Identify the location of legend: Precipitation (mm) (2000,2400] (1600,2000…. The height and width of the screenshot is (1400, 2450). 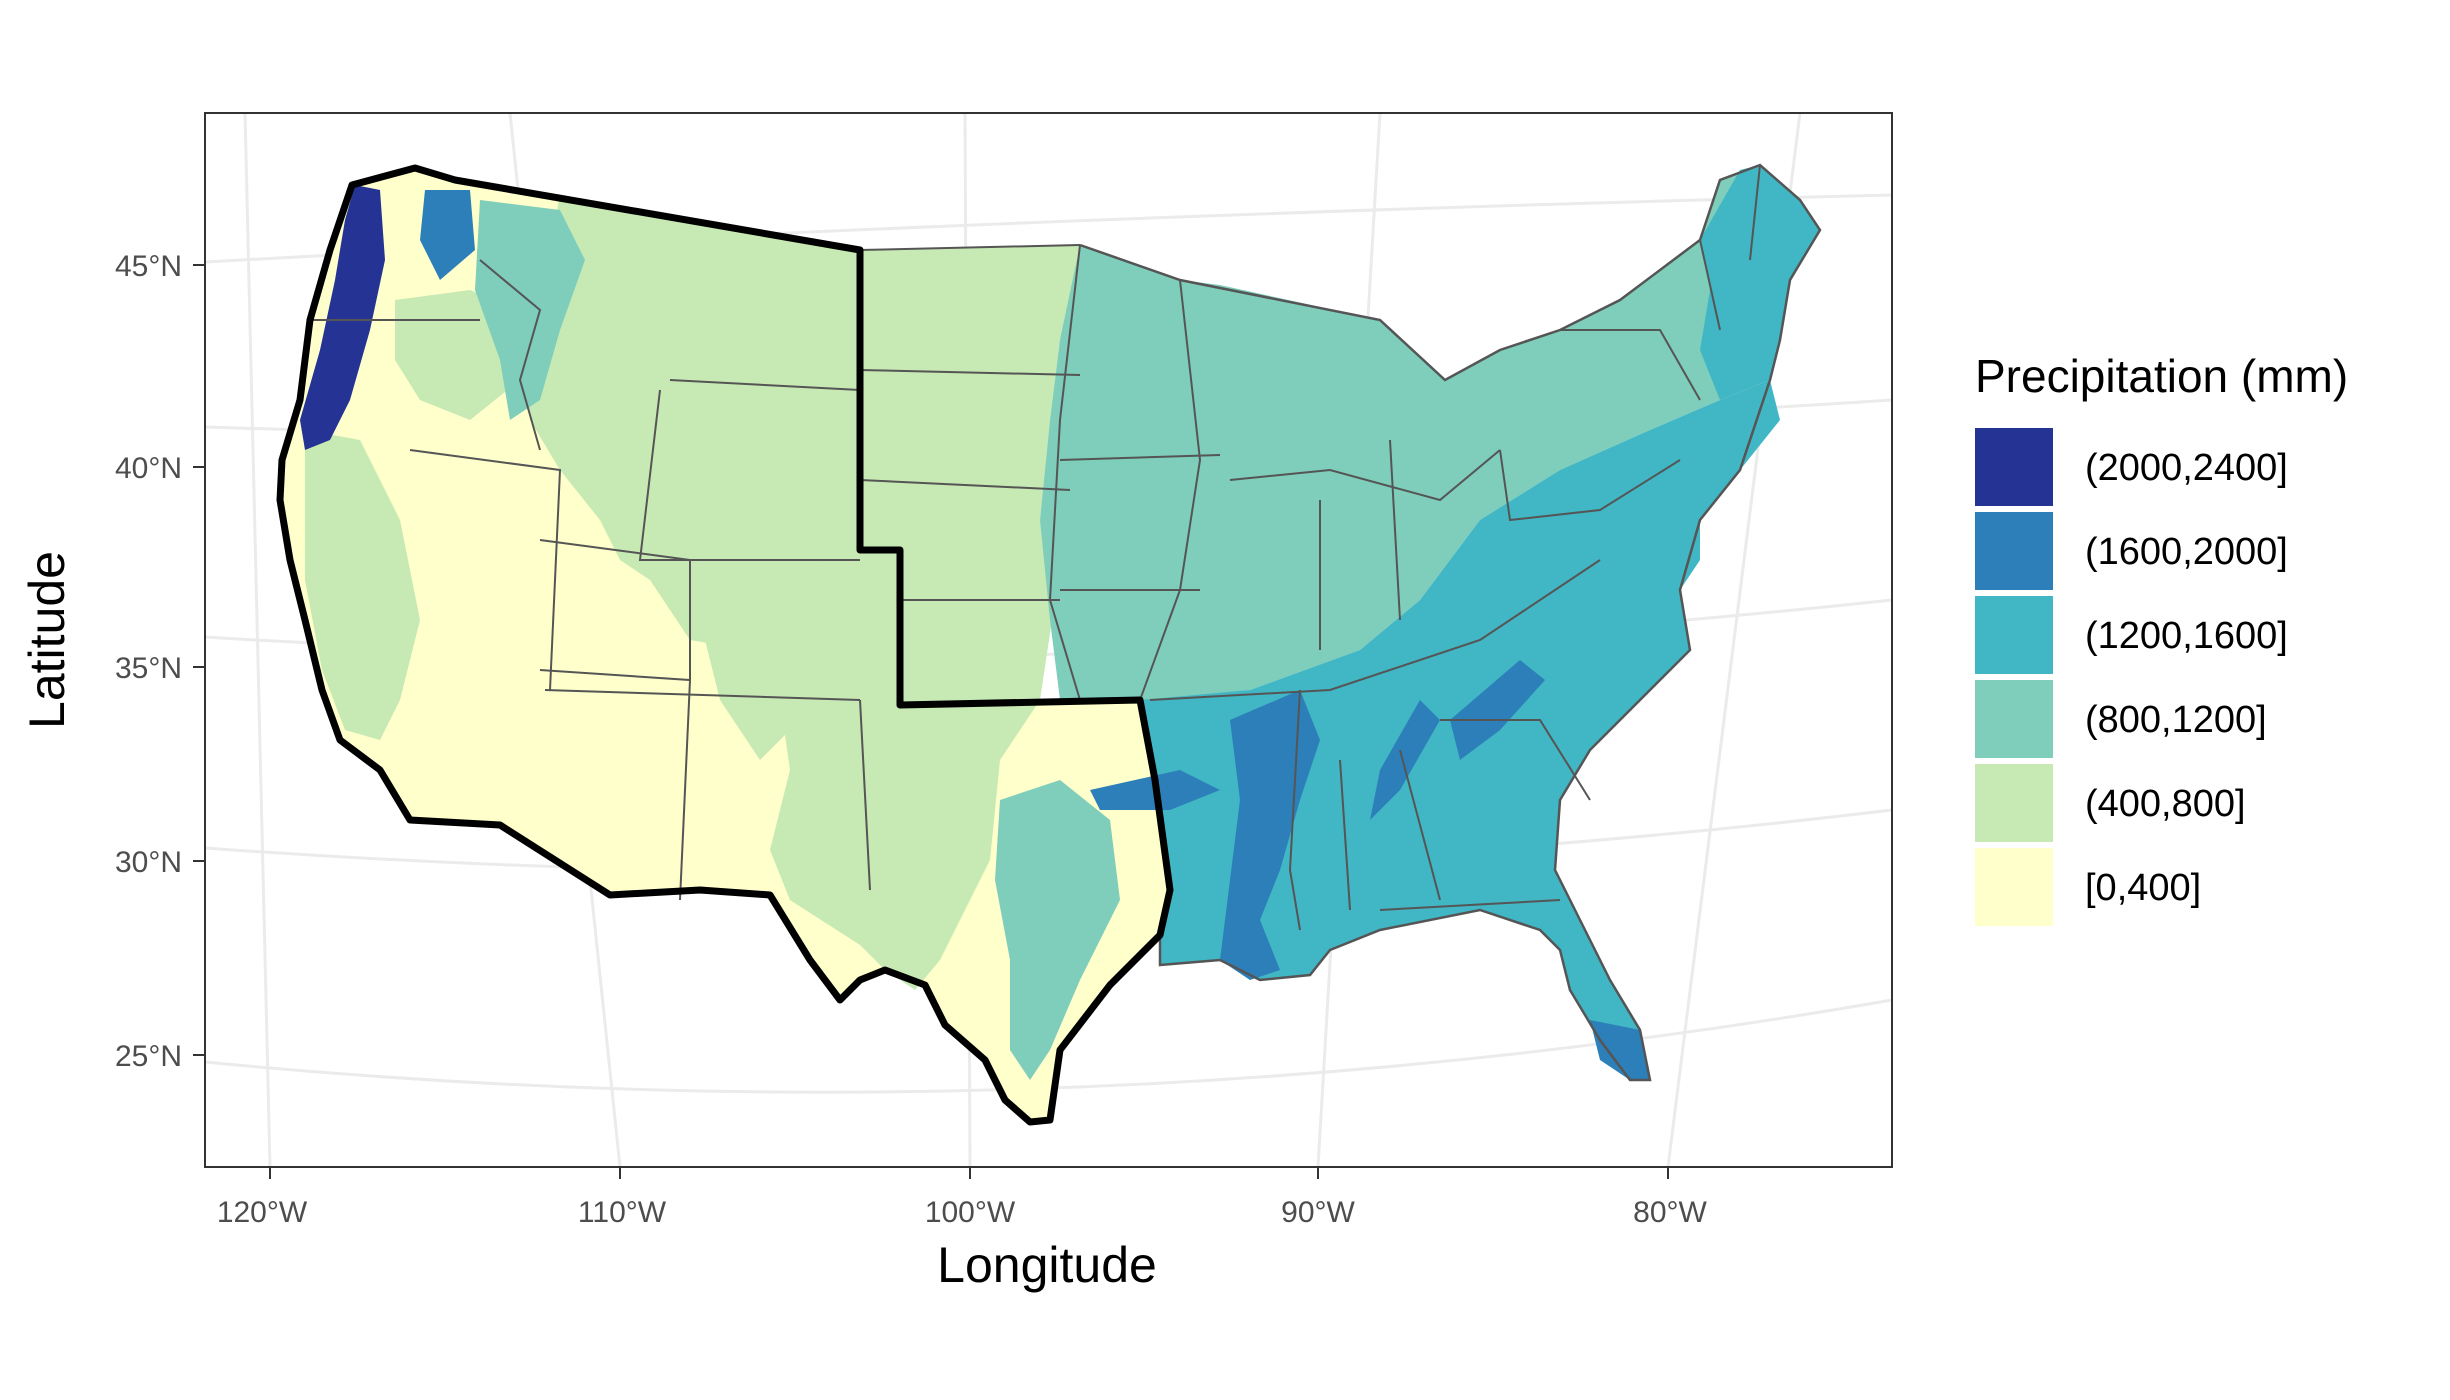
(2161, 638).